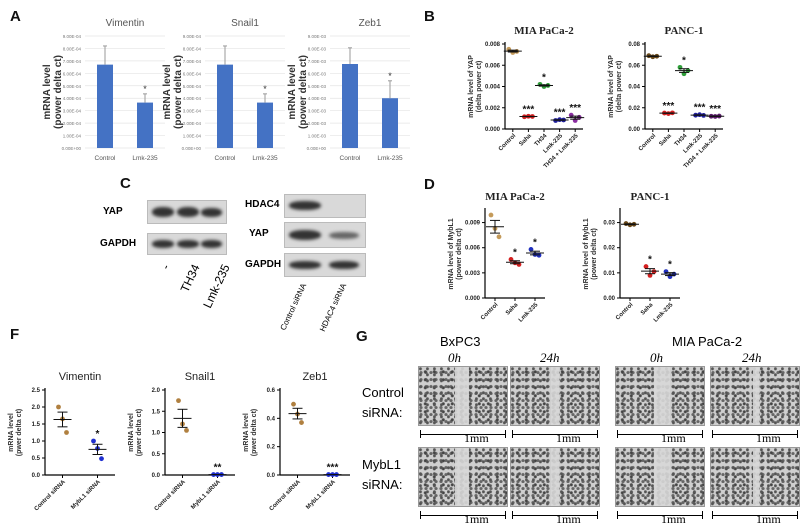  I want to click on y-tick-label: 8.00E-04, so click(72, 48).